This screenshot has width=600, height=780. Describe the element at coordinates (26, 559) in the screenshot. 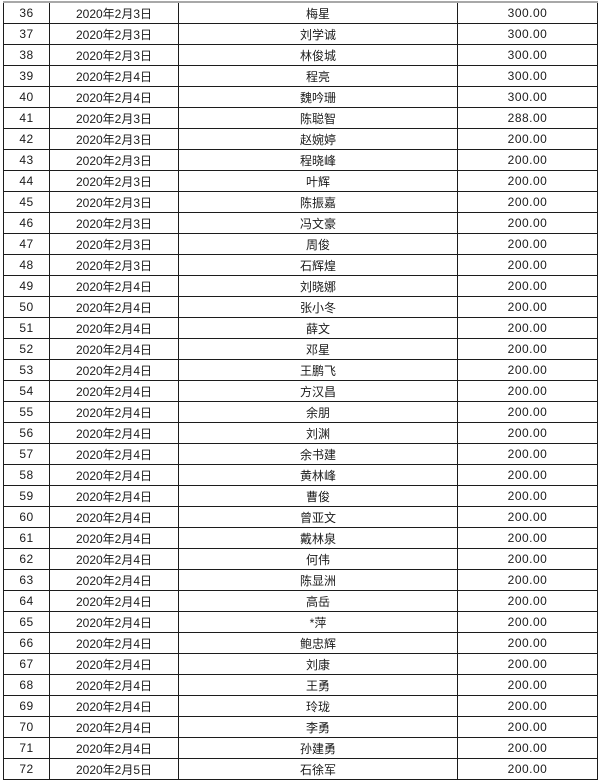

I see `row-number-cell: 62` at that location.